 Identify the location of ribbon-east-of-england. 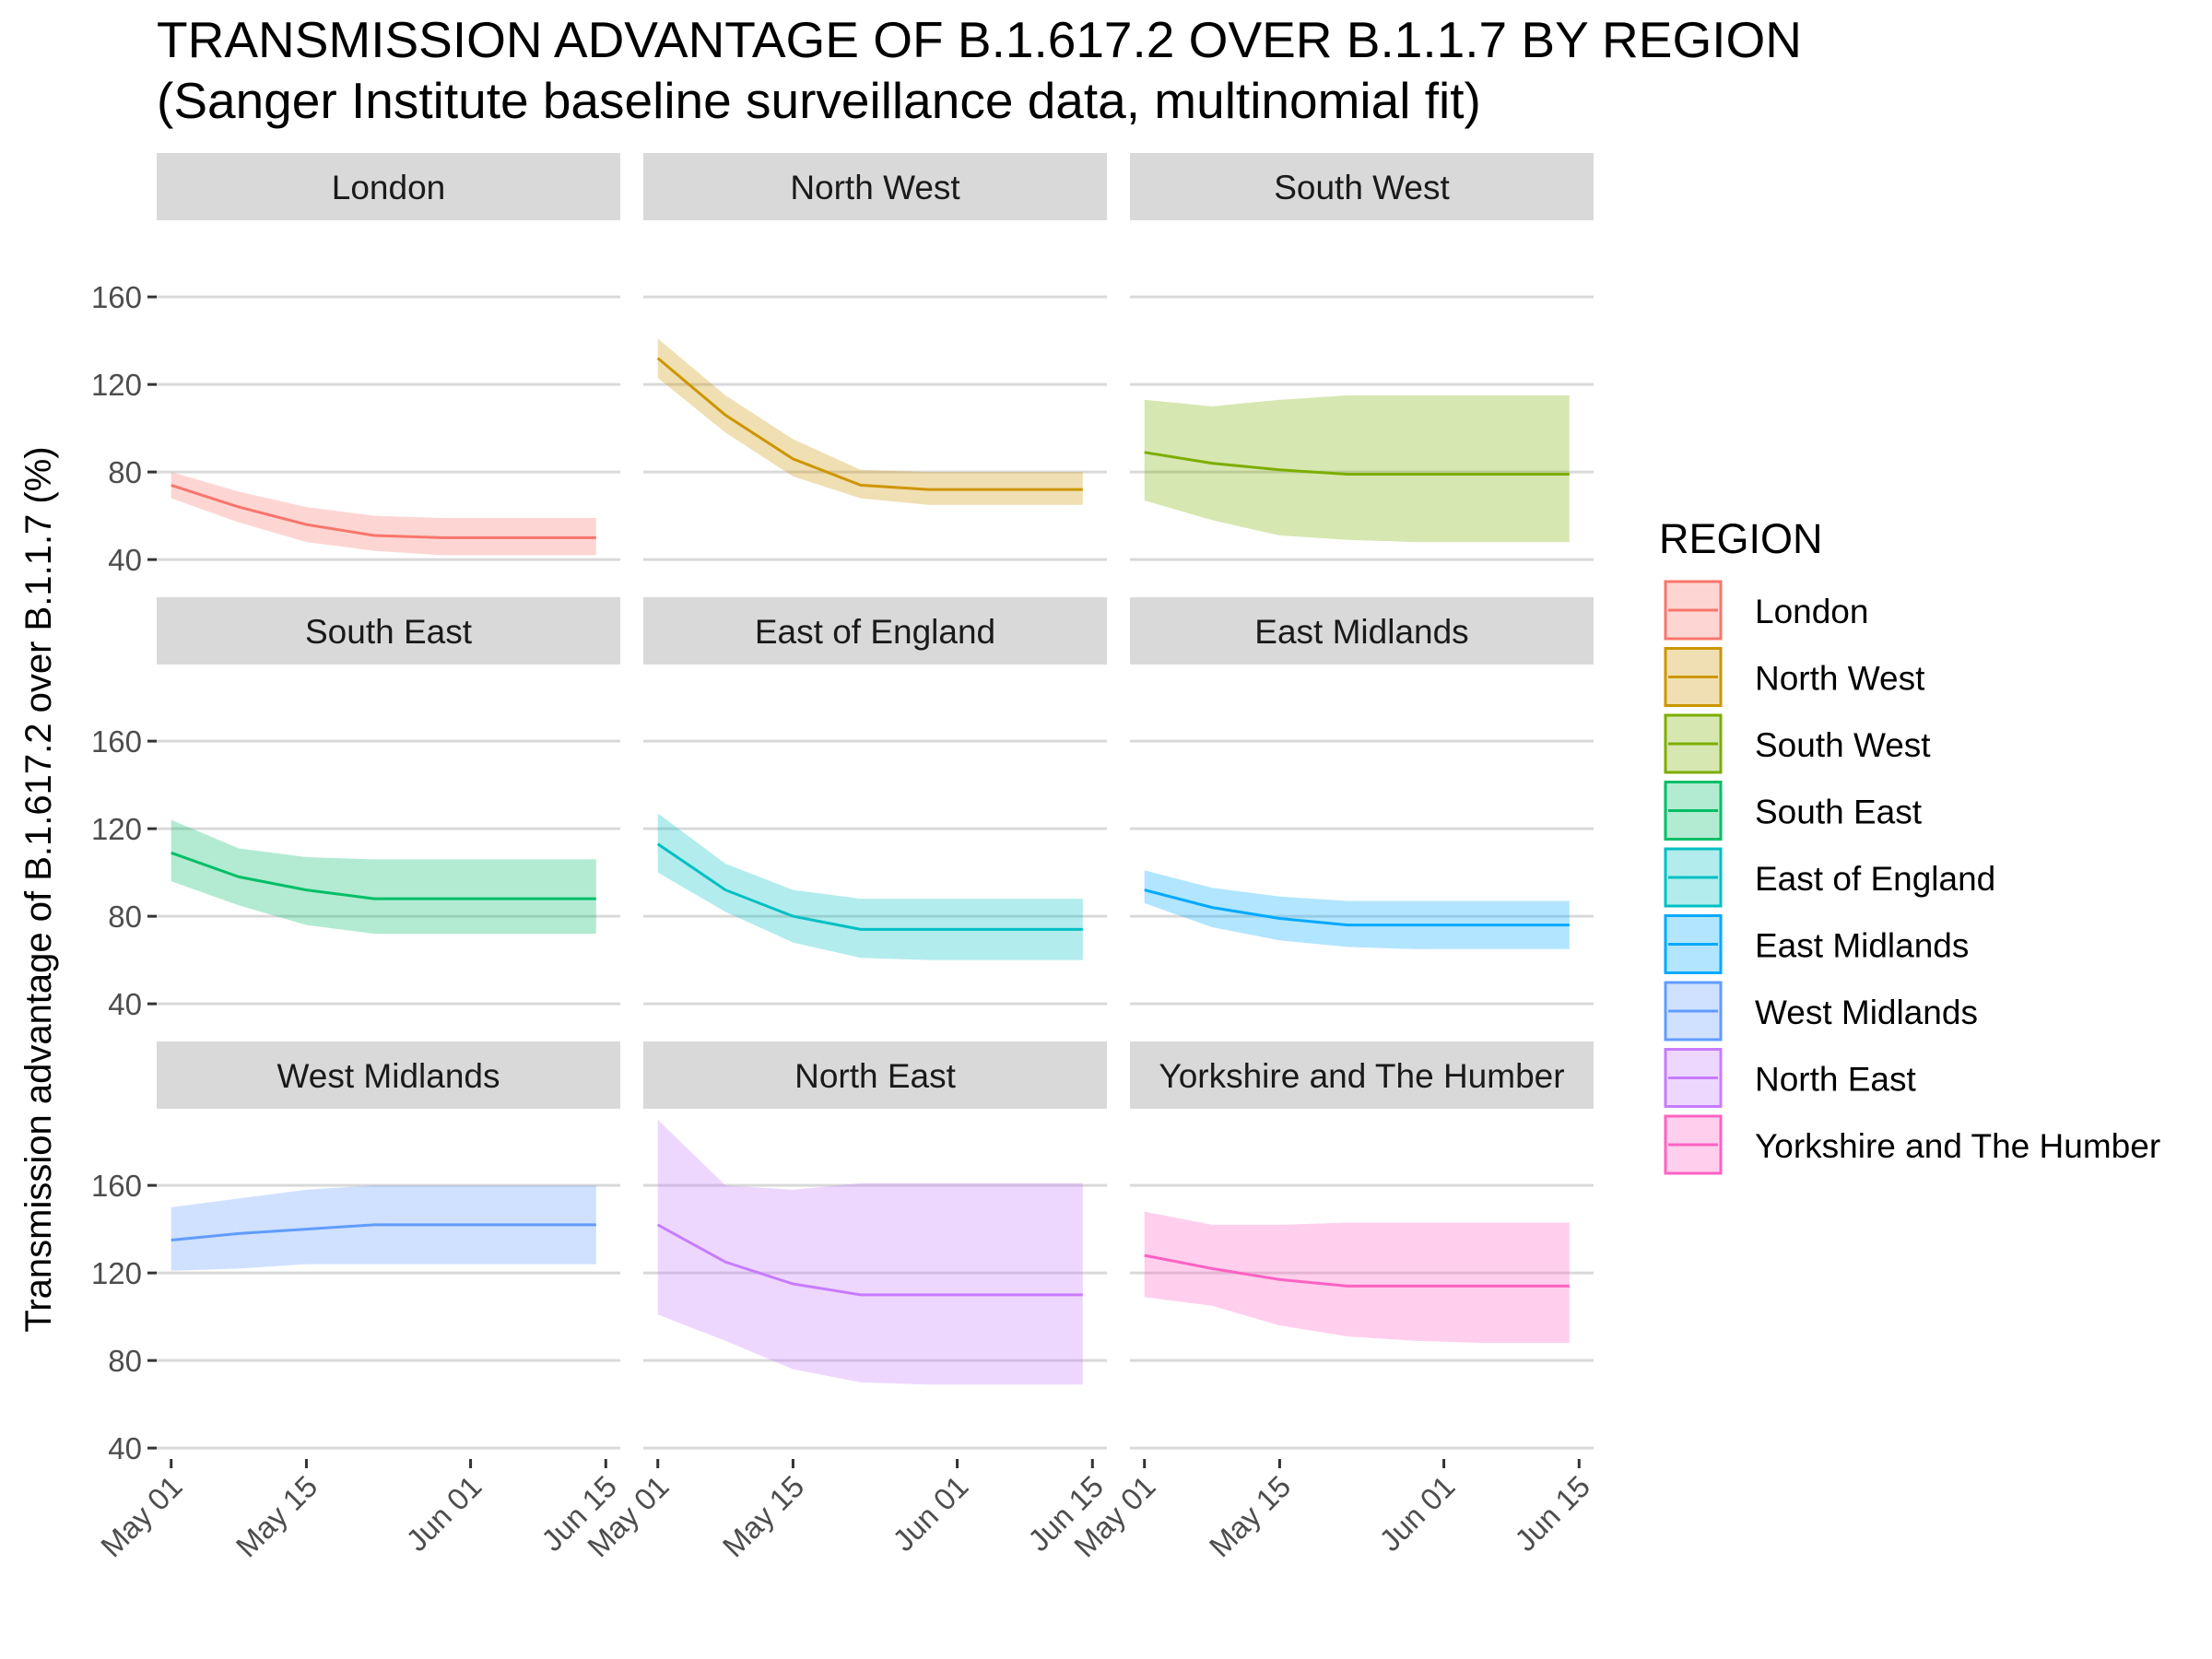
(870, 886).